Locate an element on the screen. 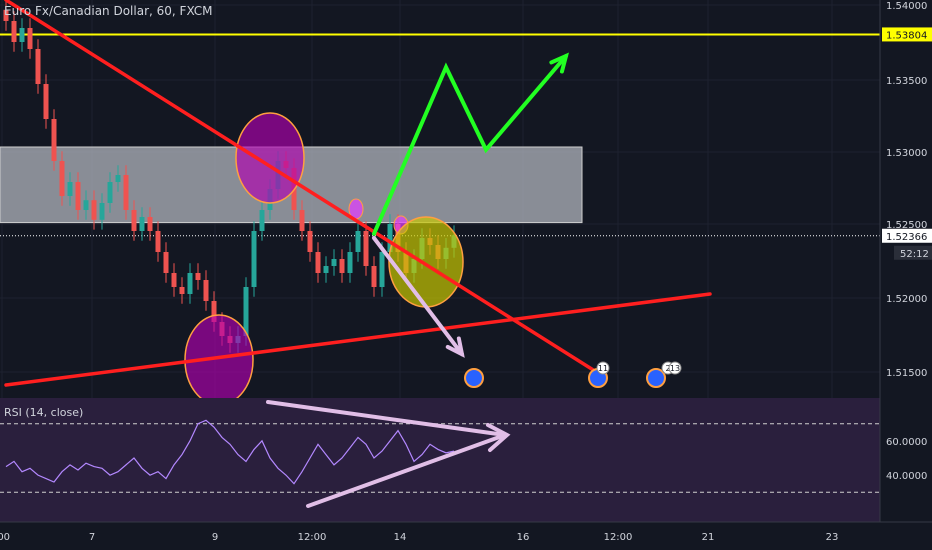 The height and width of the screenshot is (550, 932). price-tick-label: 1.52500 is located at coordinates (906, 225).